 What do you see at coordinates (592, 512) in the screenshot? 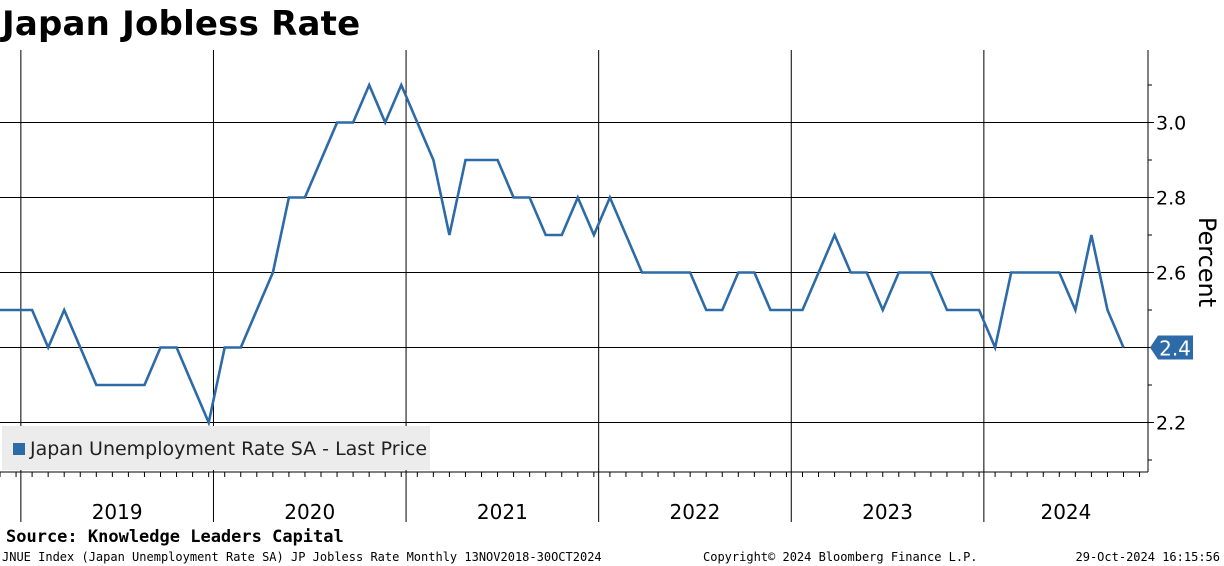
I see `x-year-labels: 2019 2020 2021 2022 2023 2024` at bounding box center [592, 512].